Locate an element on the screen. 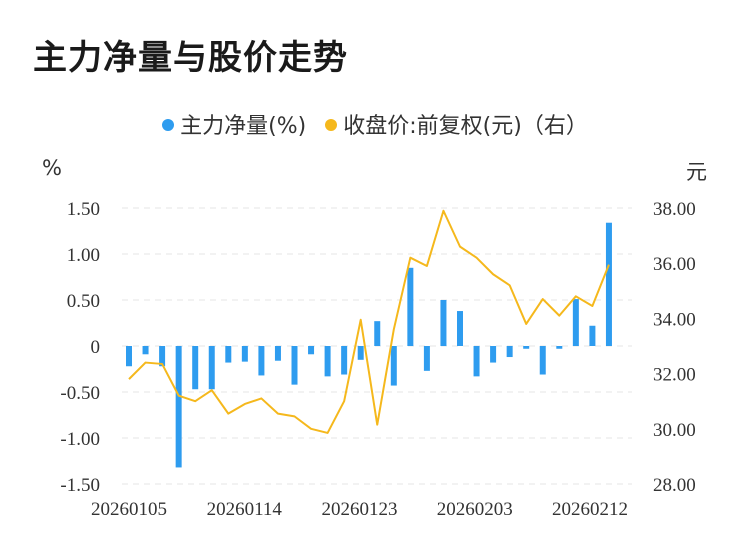 This screenshot has width=750, height=558. right-axis-tick-label: 30.00 is located at coordinates (674, 430).